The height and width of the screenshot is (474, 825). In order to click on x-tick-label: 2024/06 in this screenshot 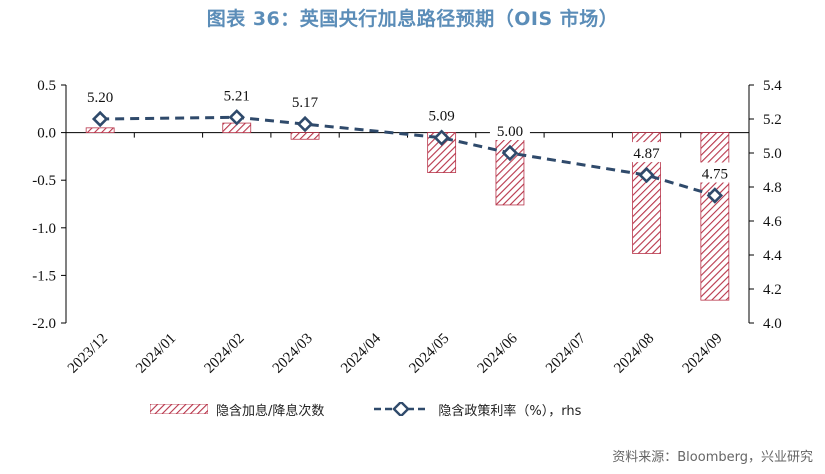, I will do `click(498, 353)`.